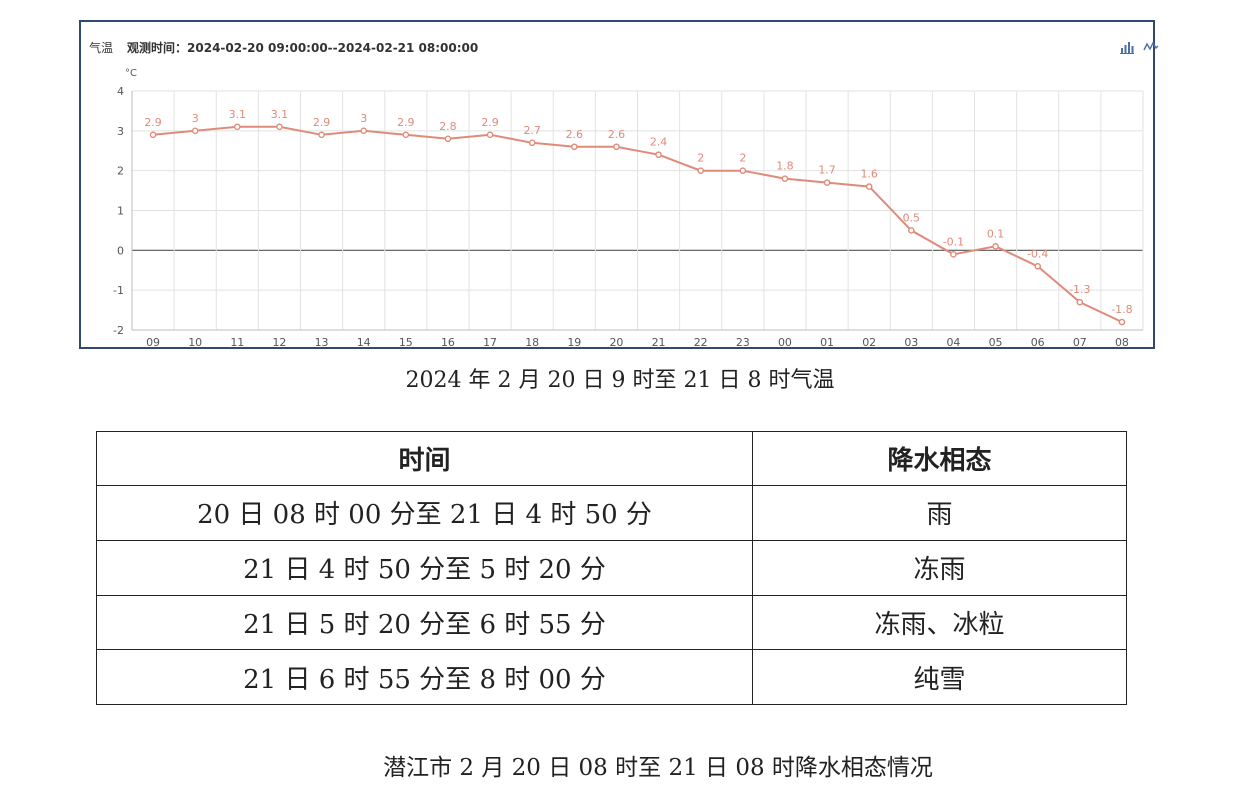 The width and height of the screenshot is (1240, 811). Describe the element at coordinates (490, 341) in the screenshot. I see `x-tick-label: 17` at that location.